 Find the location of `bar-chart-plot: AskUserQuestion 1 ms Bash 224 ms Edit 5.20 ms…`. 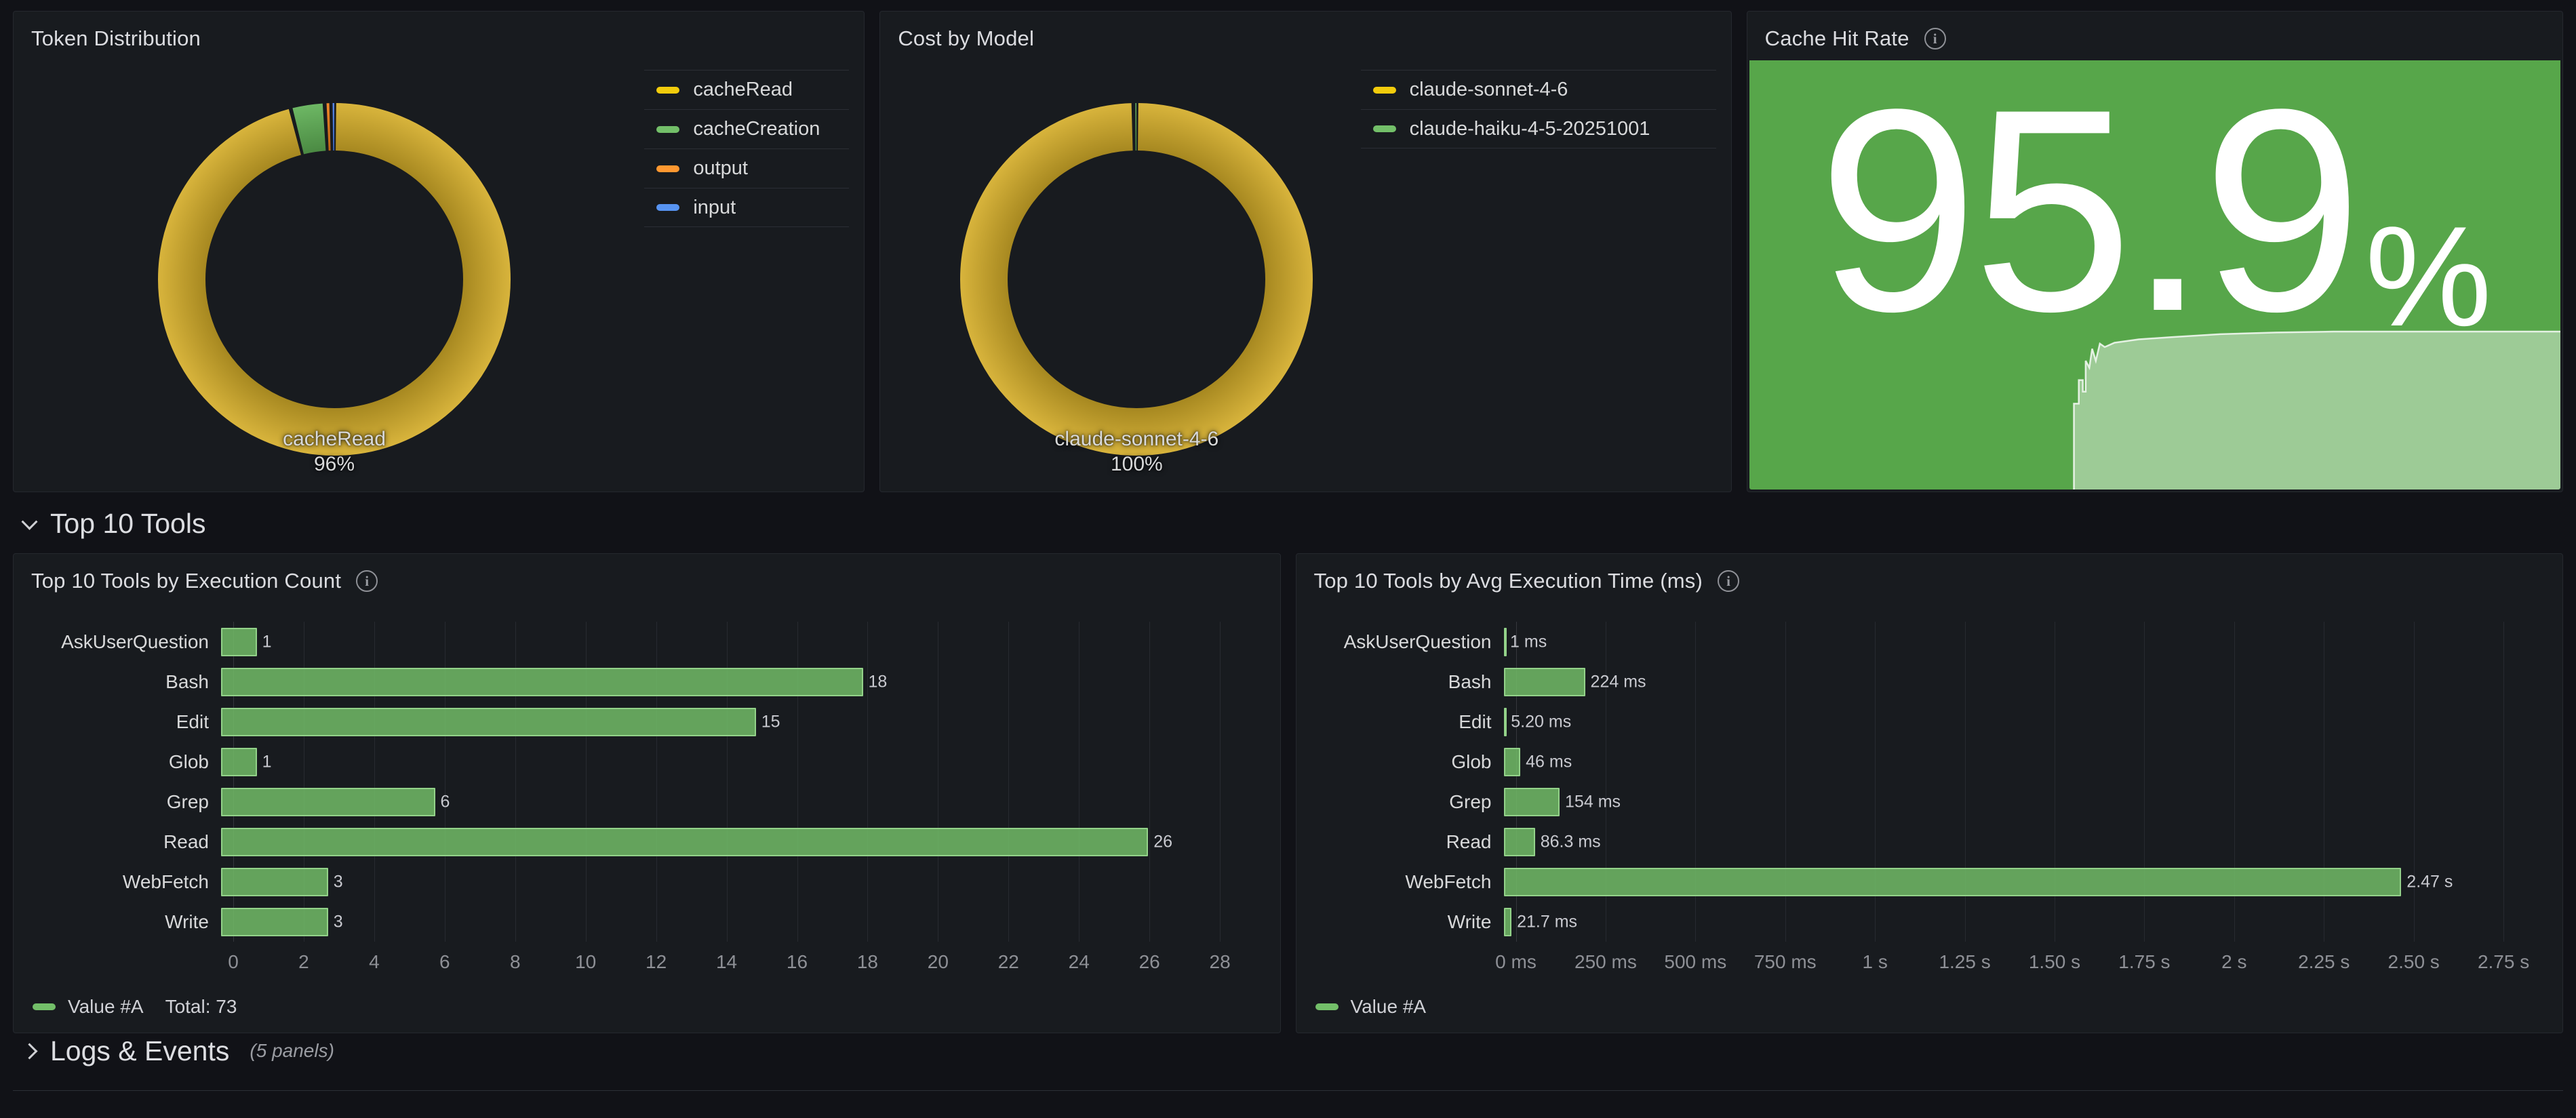

bar-chart-plot: AskUserQuestion 1 ms Bash 224 ms Edit 5.20 ms… is located at coordinates (1929, 782).